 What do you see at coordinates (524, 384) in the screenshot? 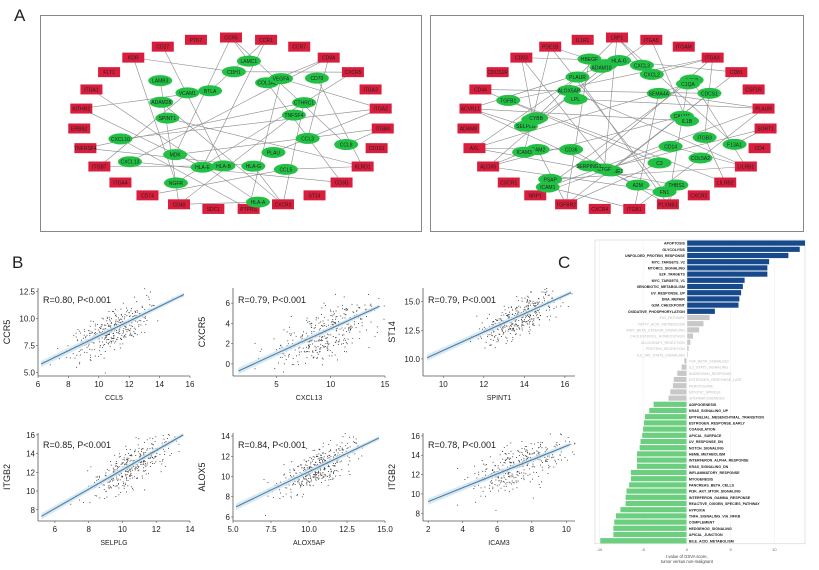
I see `x-tick-label: 14` at bounding box center [524, 384].